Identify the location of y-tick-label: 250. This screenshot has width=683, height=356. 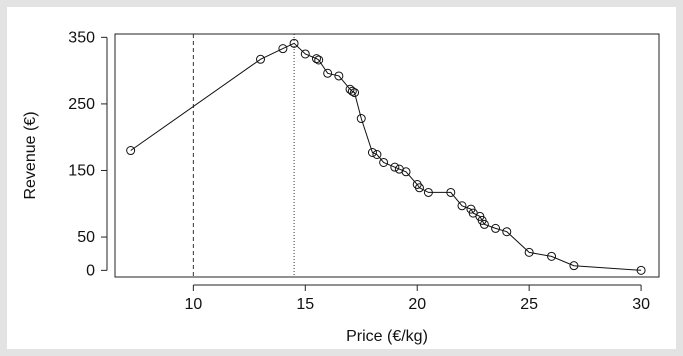
(81, 104).